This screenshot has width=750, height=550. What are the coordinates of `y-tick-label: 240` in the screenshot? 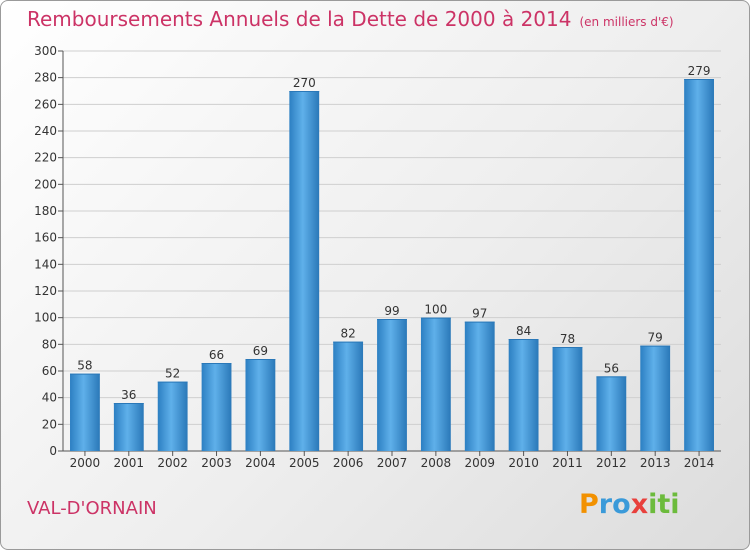 It's located at (45, 131).